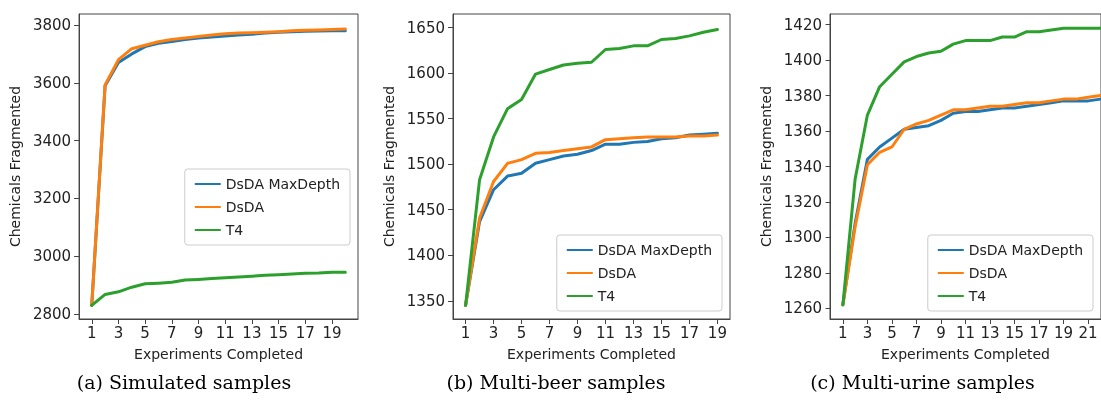 This screenshot has height=414, width=1101. What do you see at coordinates (425, 164) in the screenshot?
I see `y-tick-label: 1500` at bounding box center [425, 164].